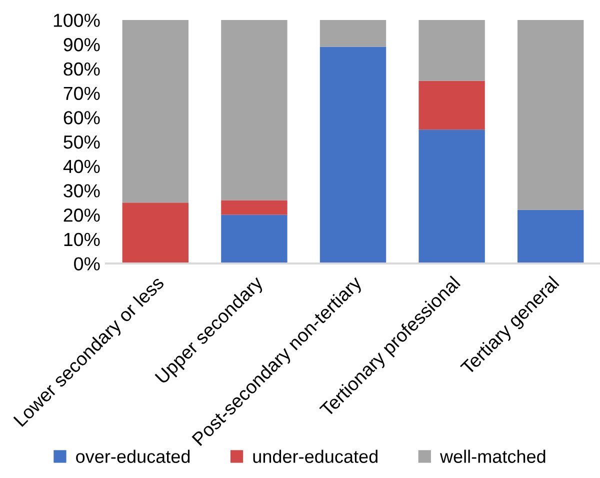 The image size is (600, 478). What do you see at coordinates (82, 215) in the screenshot?
I see `y-tick-label: 20%` at bounding box center [82, 215].